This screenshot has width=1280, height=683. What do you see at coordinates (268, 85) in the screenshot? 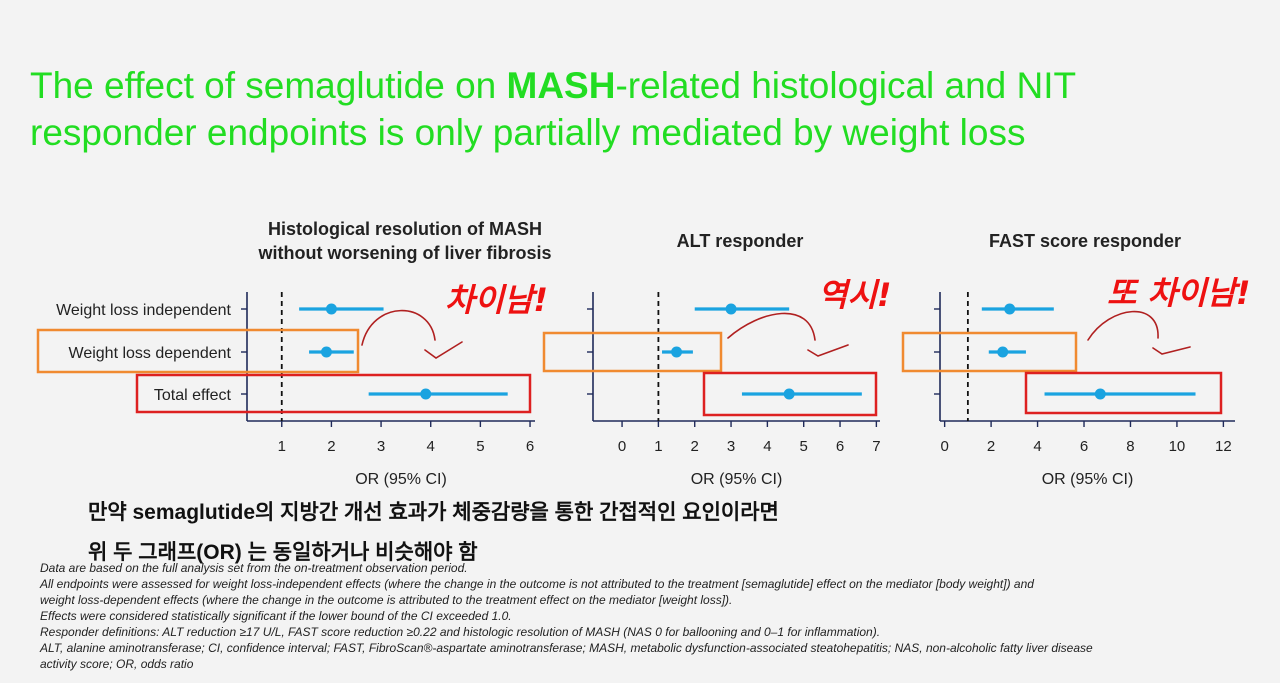
I see `title-part1: The effect of semaglutide on` at bounding box center [268, 85].